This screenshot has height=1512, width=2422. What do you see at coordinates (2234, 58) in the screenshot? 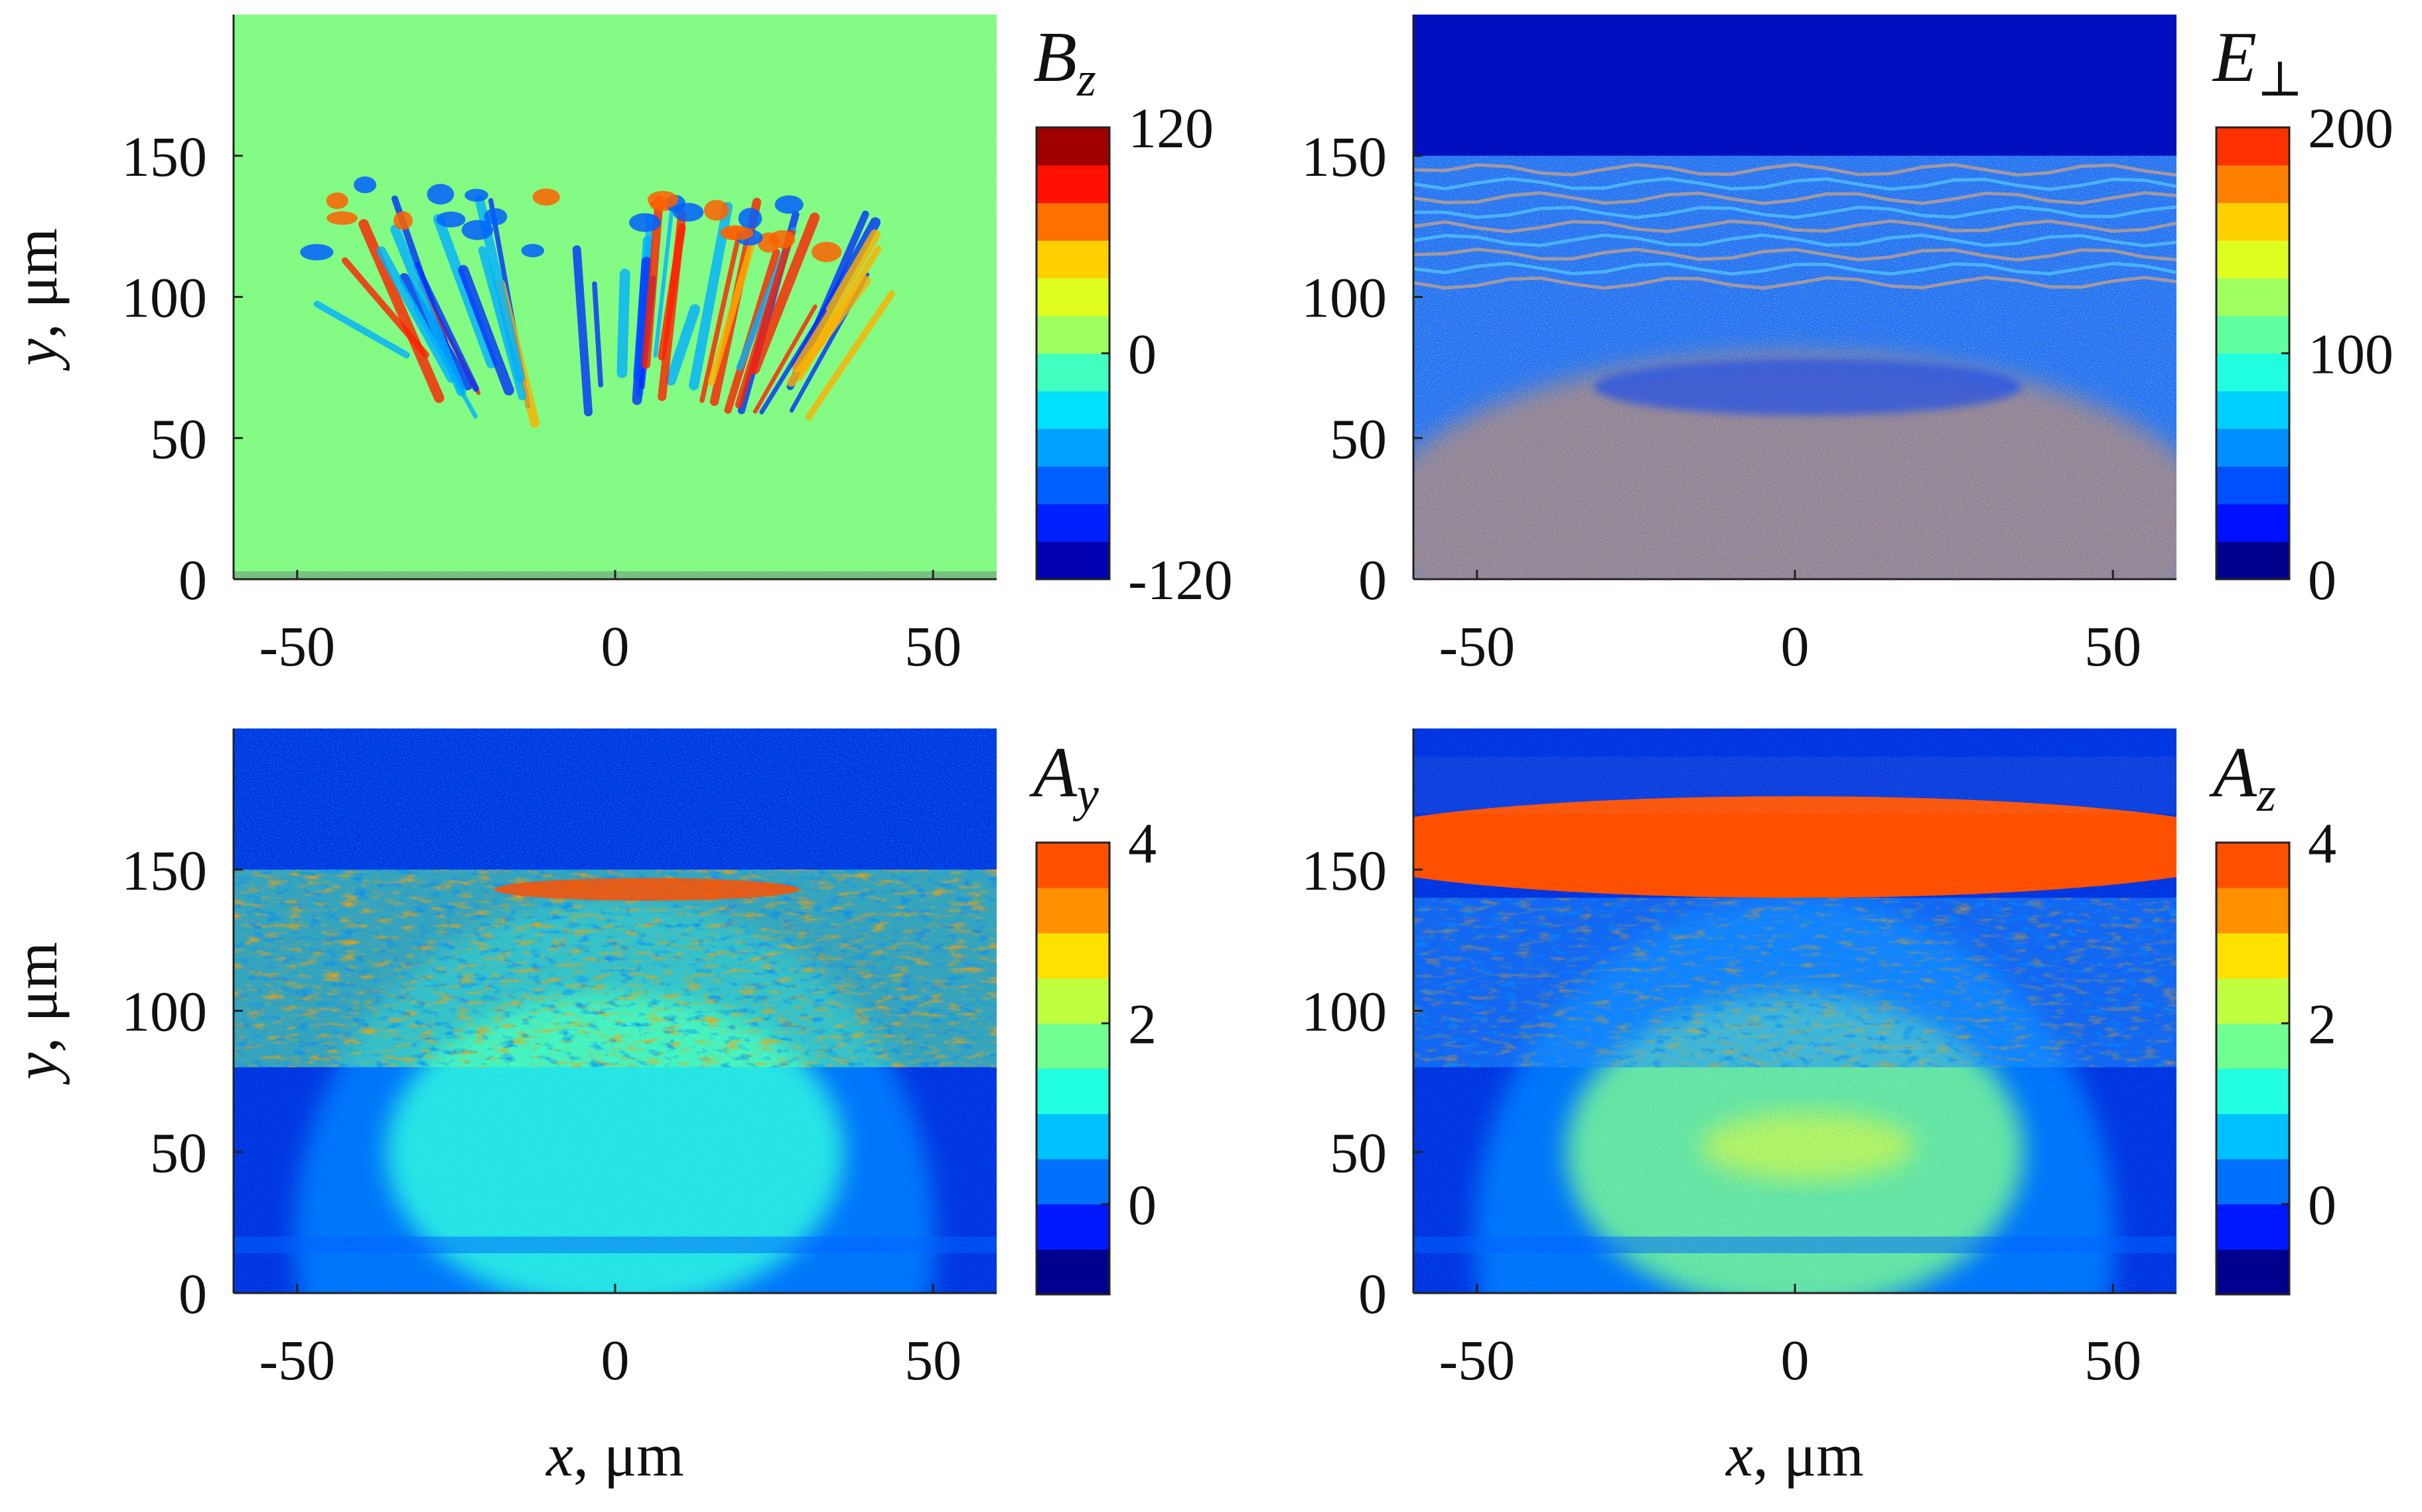
I see `colorbar-title-main: E` at bounding box center [2234, 58].